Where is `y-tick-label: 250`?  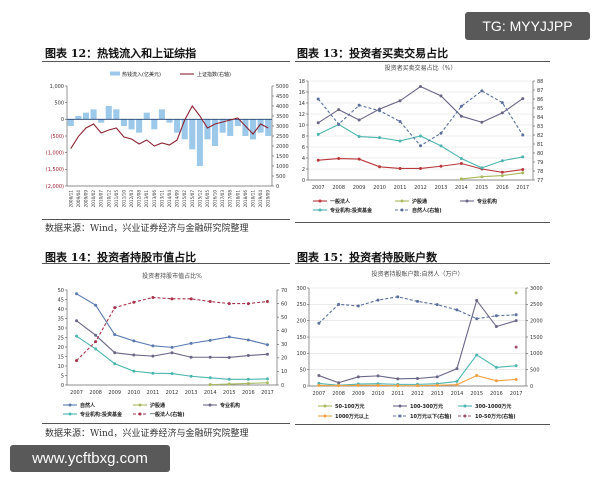
y-tick-label: 250 is located at coordinates (301, 305).